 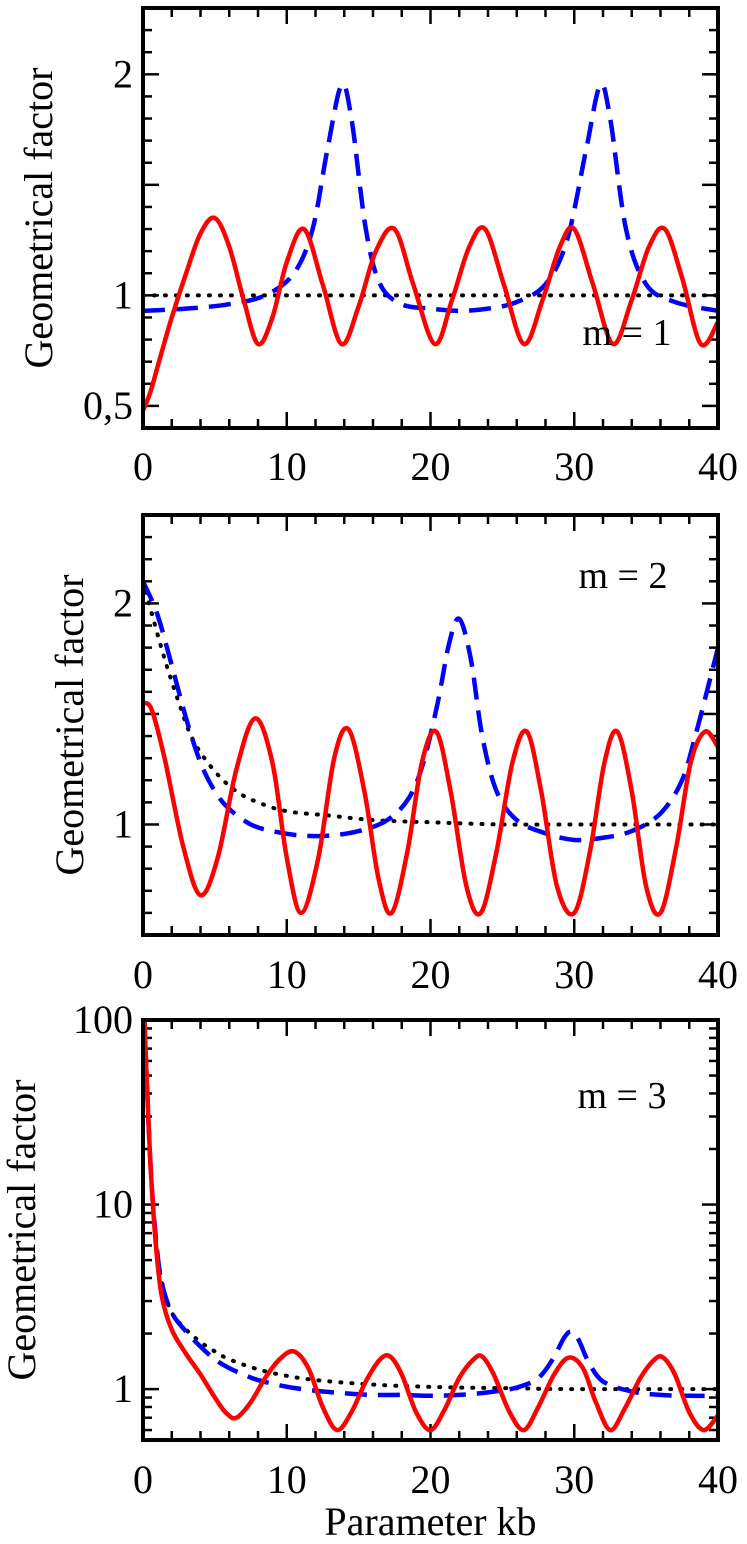 What do you see at coordinates (627, 333) in the screenshot?
I see `panel-annotation: m = 1` at bounding box center [627, 333].